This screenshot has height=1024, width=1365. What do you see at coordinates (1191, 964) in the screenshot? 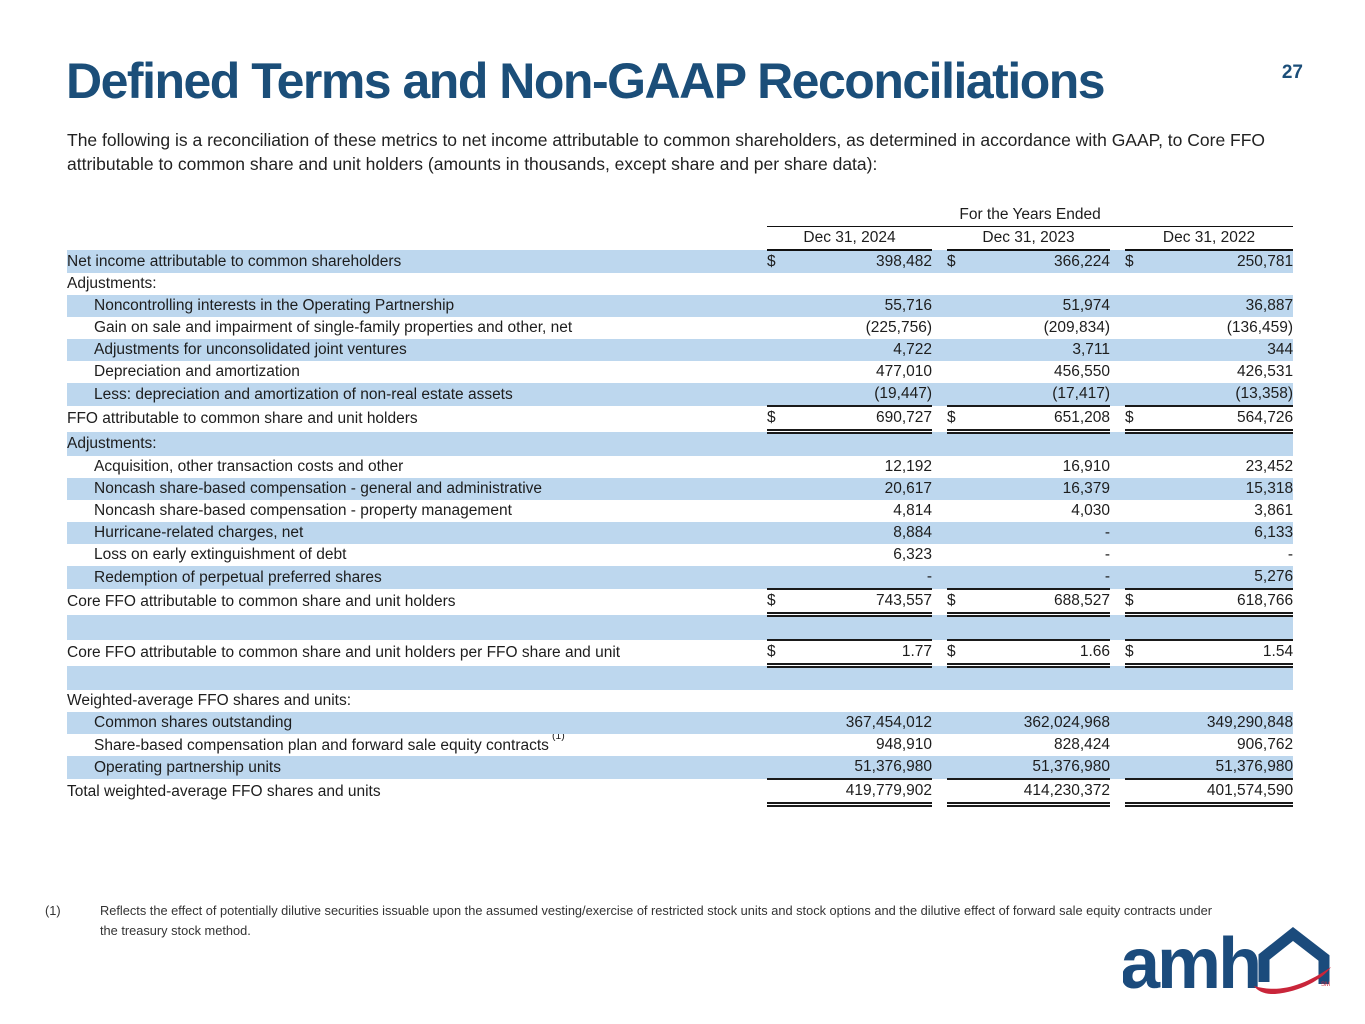
I see `logo-text: amh` at bounding box center [1191, 964].